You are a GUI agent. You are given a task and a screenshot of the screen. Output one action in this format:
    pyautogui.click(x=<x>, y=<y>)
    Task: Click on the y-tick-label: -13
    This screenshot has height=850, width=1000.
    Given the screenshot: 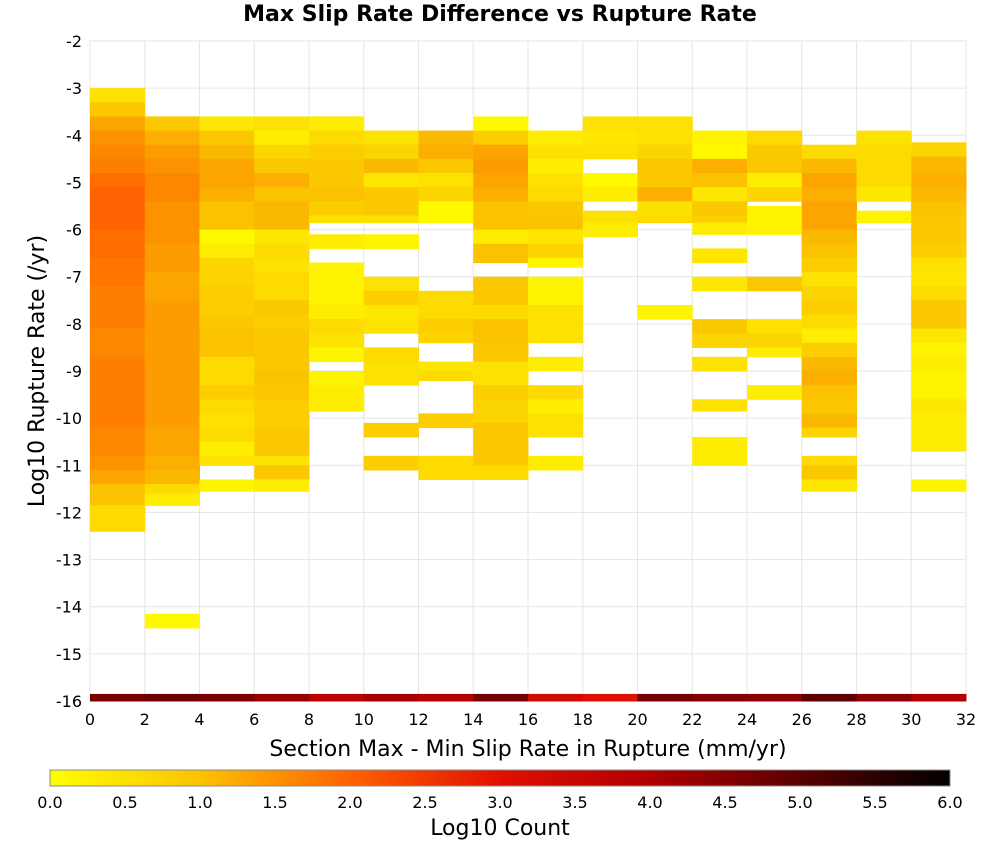 What is the action you would take?
    pyautogui.click(x=69, y=560)
    